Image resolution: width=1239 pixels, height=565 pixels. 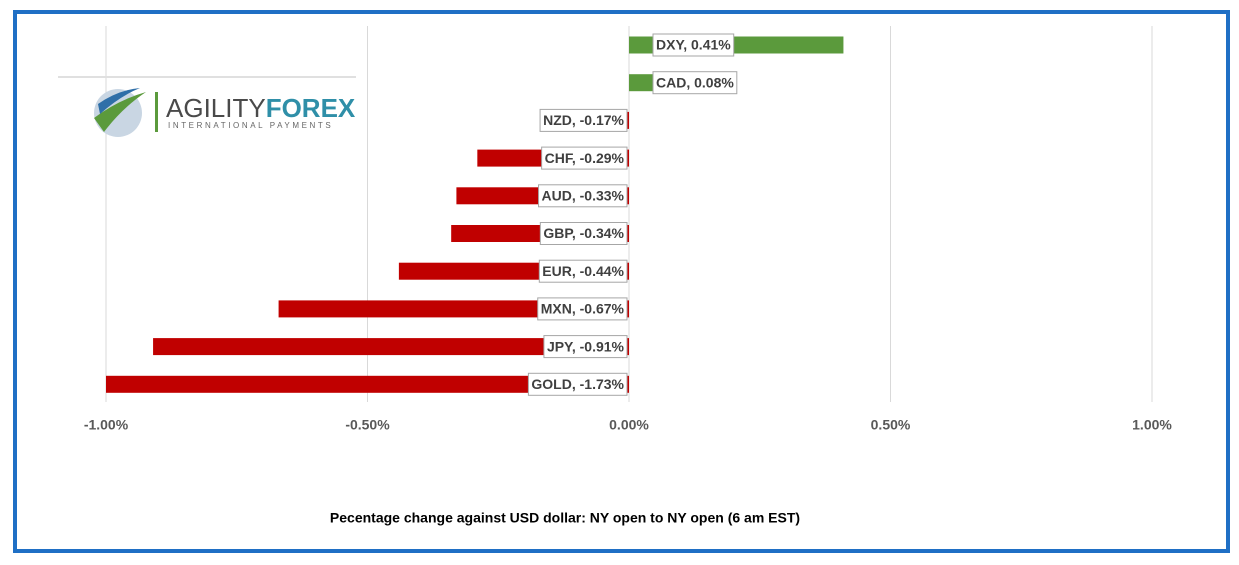 What do you see at coordinates (629, 425) in the screenshot?
I see `x-tick-label: 0.00%` at bounding box center [629, 425].